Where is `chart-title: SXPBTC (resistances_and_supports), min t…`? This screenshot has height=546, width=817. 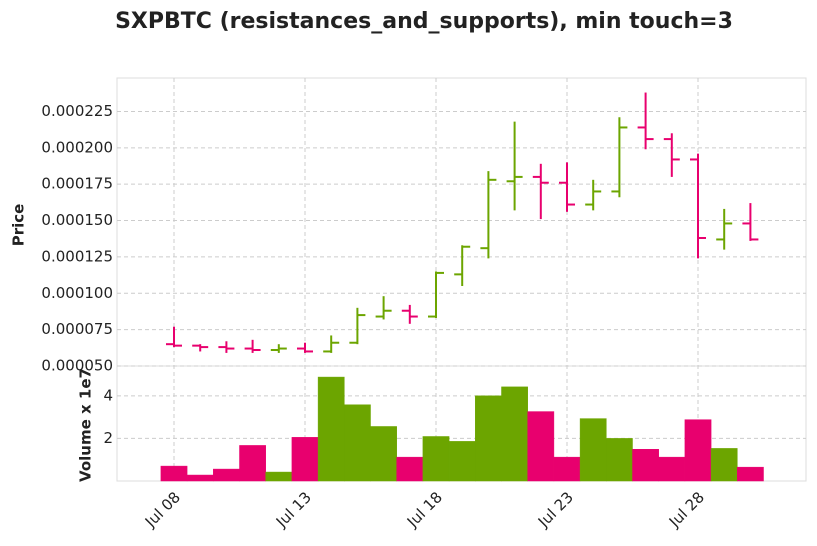
chart-title: SXPBTC (resistances_and_supports), min t… is located at coordinates (424, 21).